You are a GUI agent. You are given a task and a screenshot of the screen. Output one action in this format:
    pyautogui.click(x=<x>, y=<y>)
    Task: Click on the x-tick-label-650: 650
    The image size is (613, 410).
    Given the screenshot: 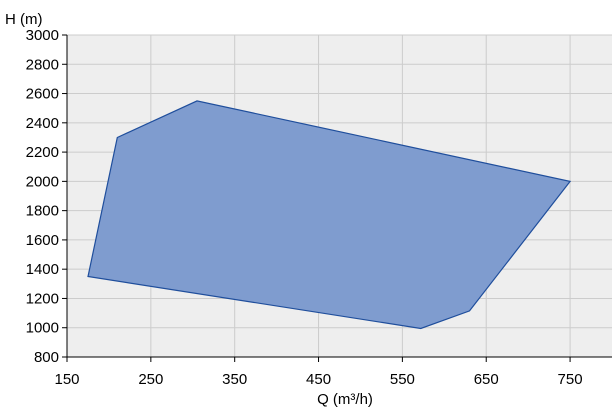 What is the action you would take?
    pyautogui.click(x=486, y=379)
    